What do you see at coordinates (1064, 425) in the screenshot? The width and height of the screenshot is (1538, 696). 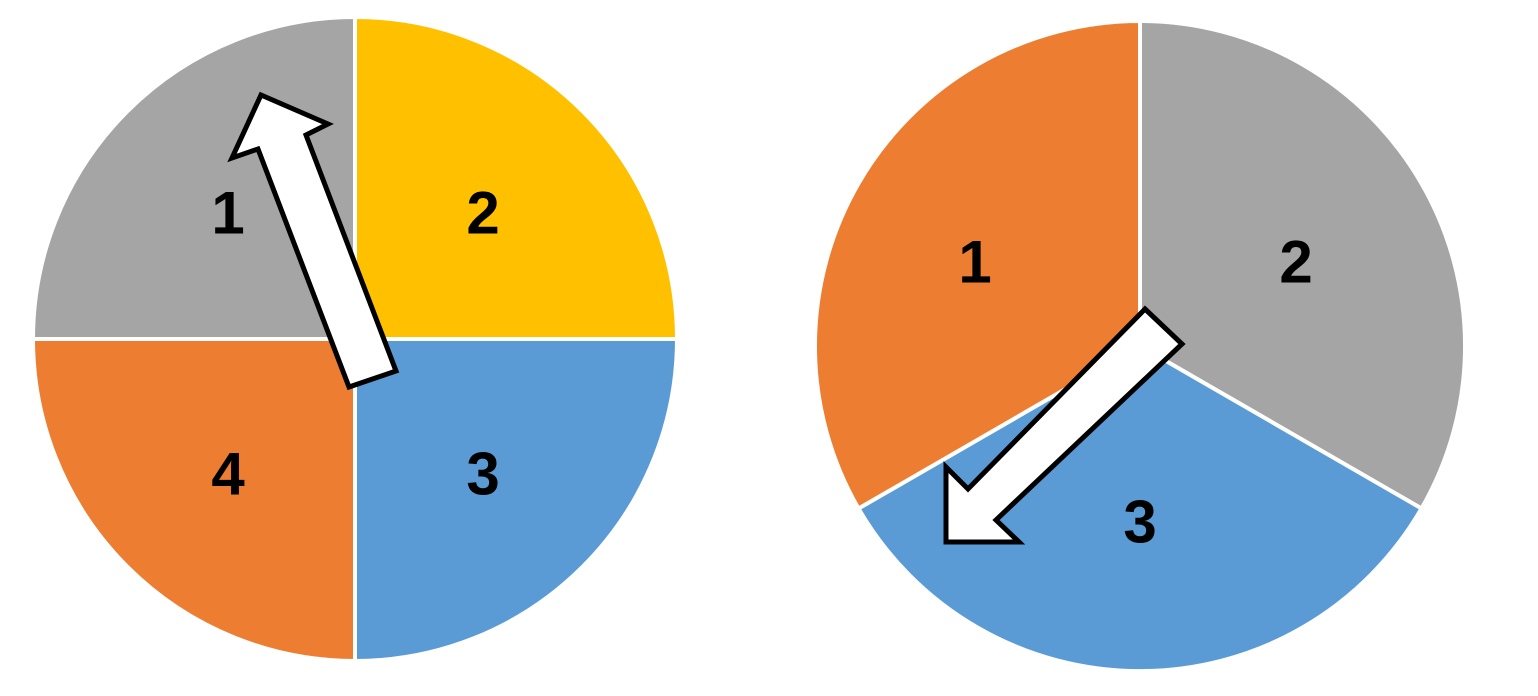 I see `arrow-down-left-icon` at bounding box center [1064, 425].